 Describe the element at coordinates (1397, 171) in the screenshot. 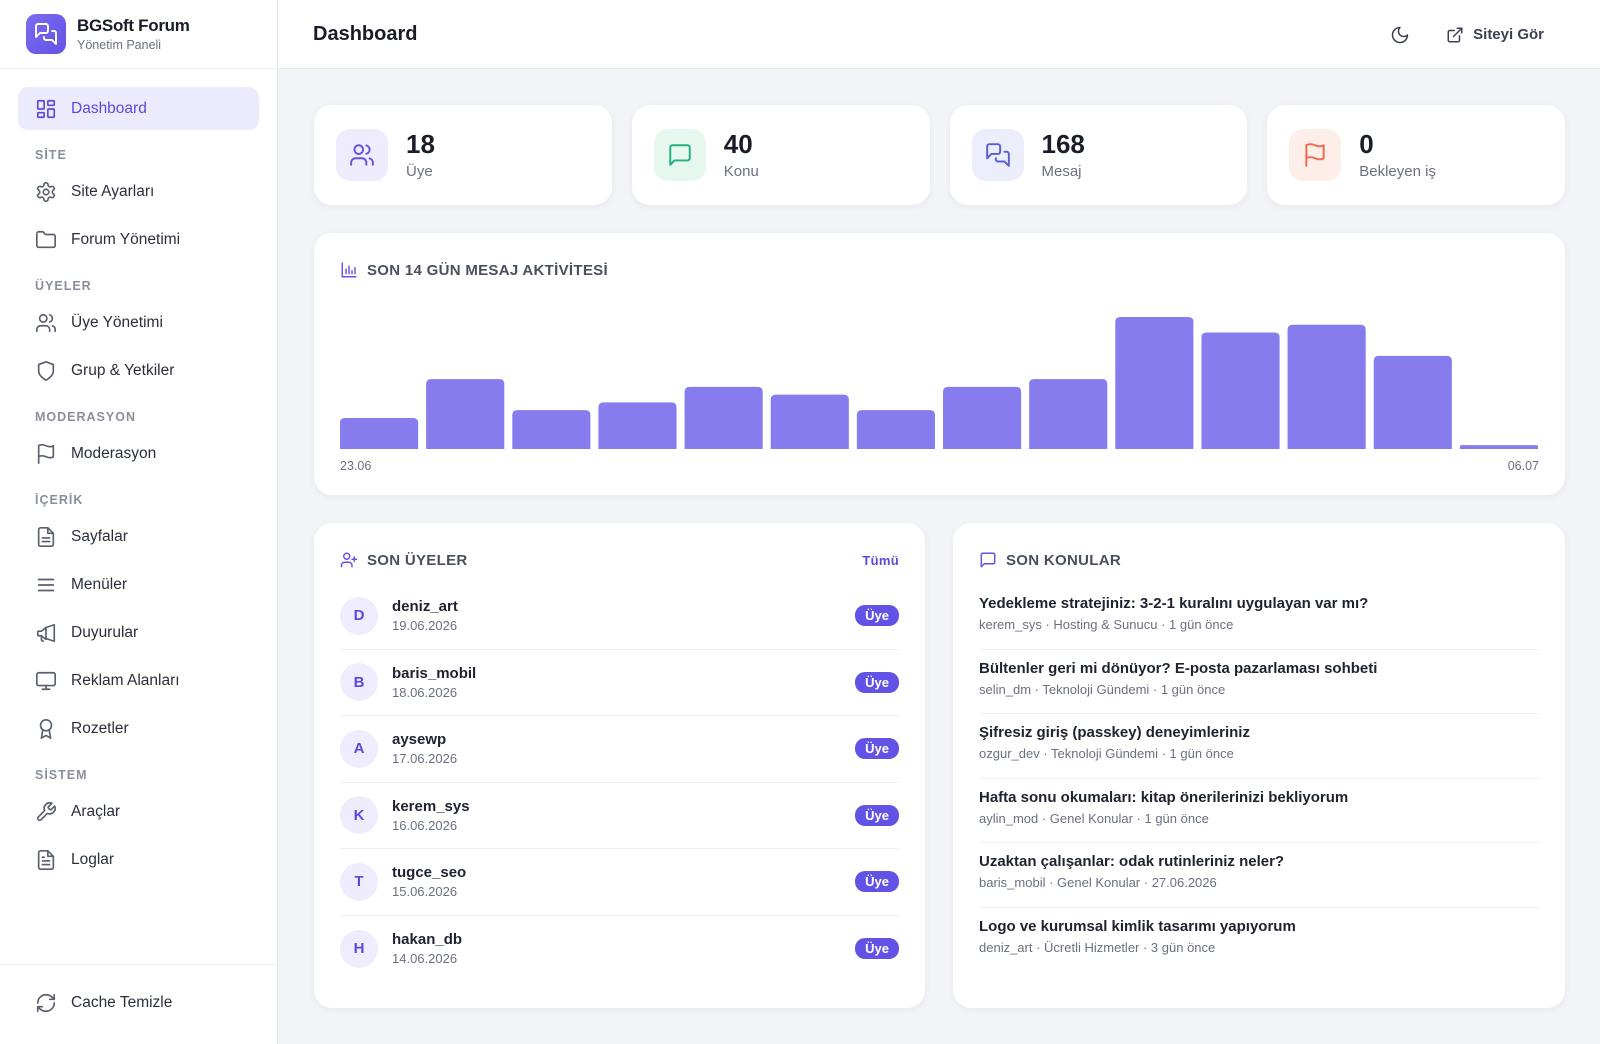

I see `stat-label: Bekleyen iş` at that location.